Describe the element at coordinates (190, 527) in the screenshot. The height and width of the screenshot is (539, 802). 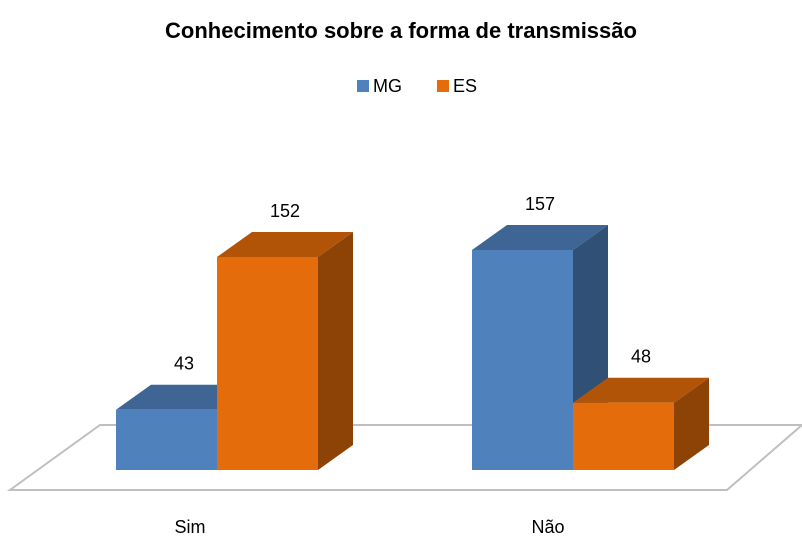
I see `x-tick-label: Sim` at that location.